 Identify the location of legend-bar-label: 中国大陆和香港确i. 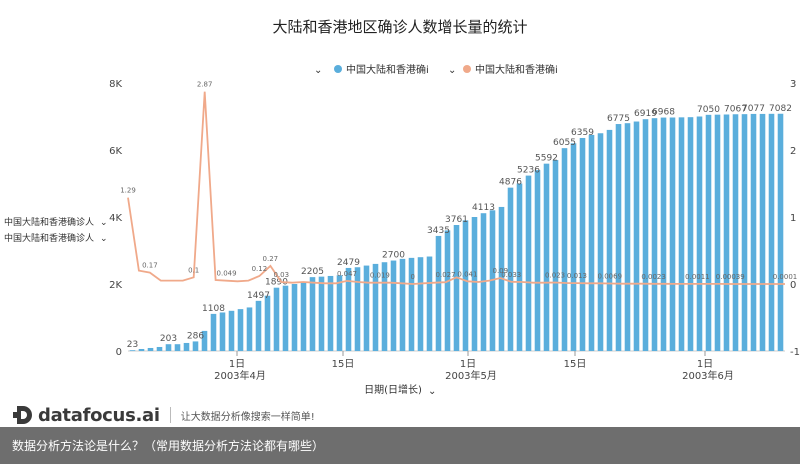
(387, 69).